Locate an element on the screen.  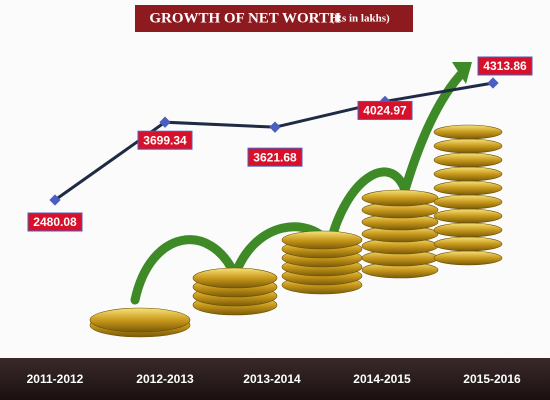
value-label: 3699.34 is located at coordinates (165, 140).